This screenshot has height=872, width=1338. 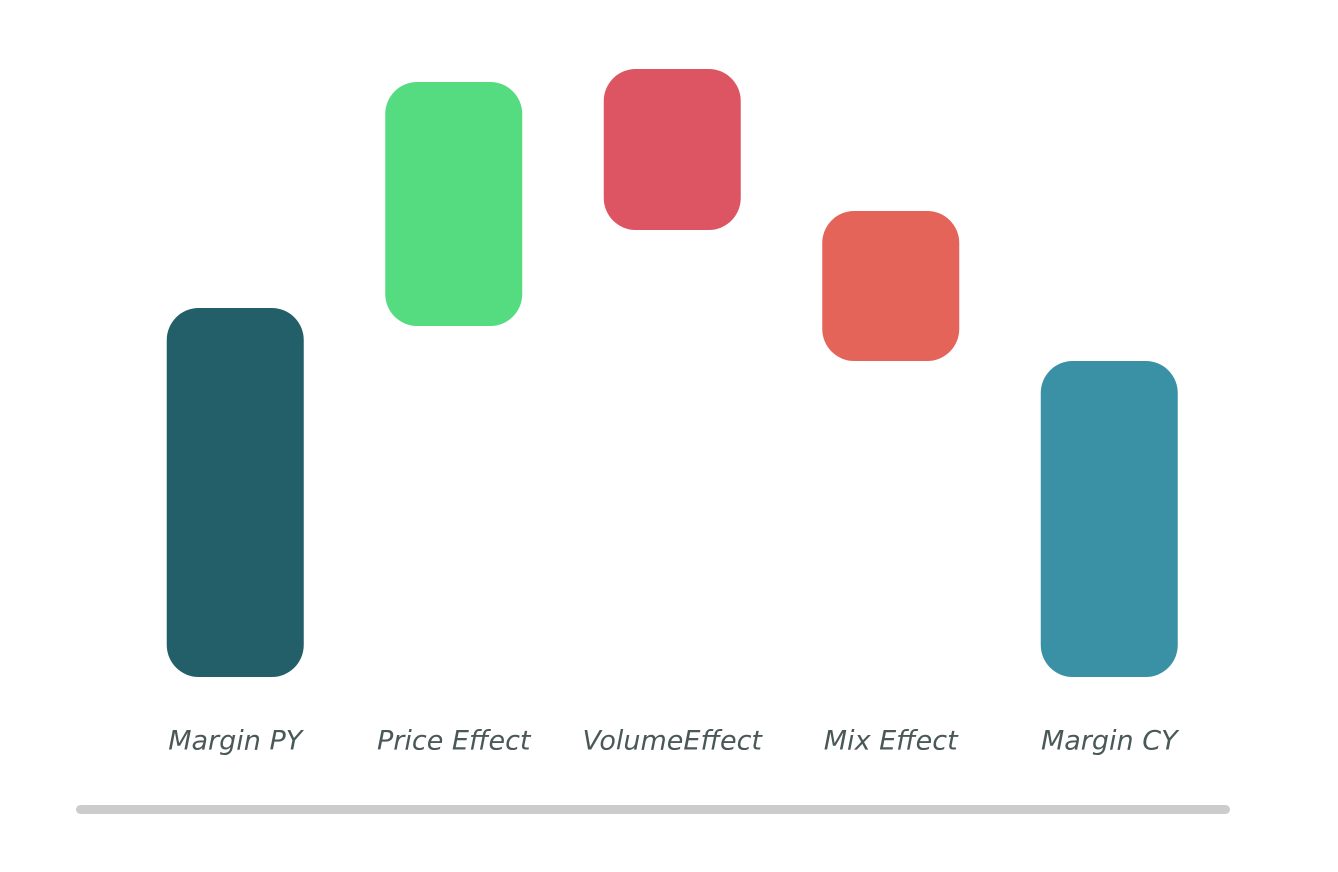 What do you see at coordinates (672, 741) in the screenshot?
I see `x-tick-label: VolumeEffect` at bounding box center [672, 741].